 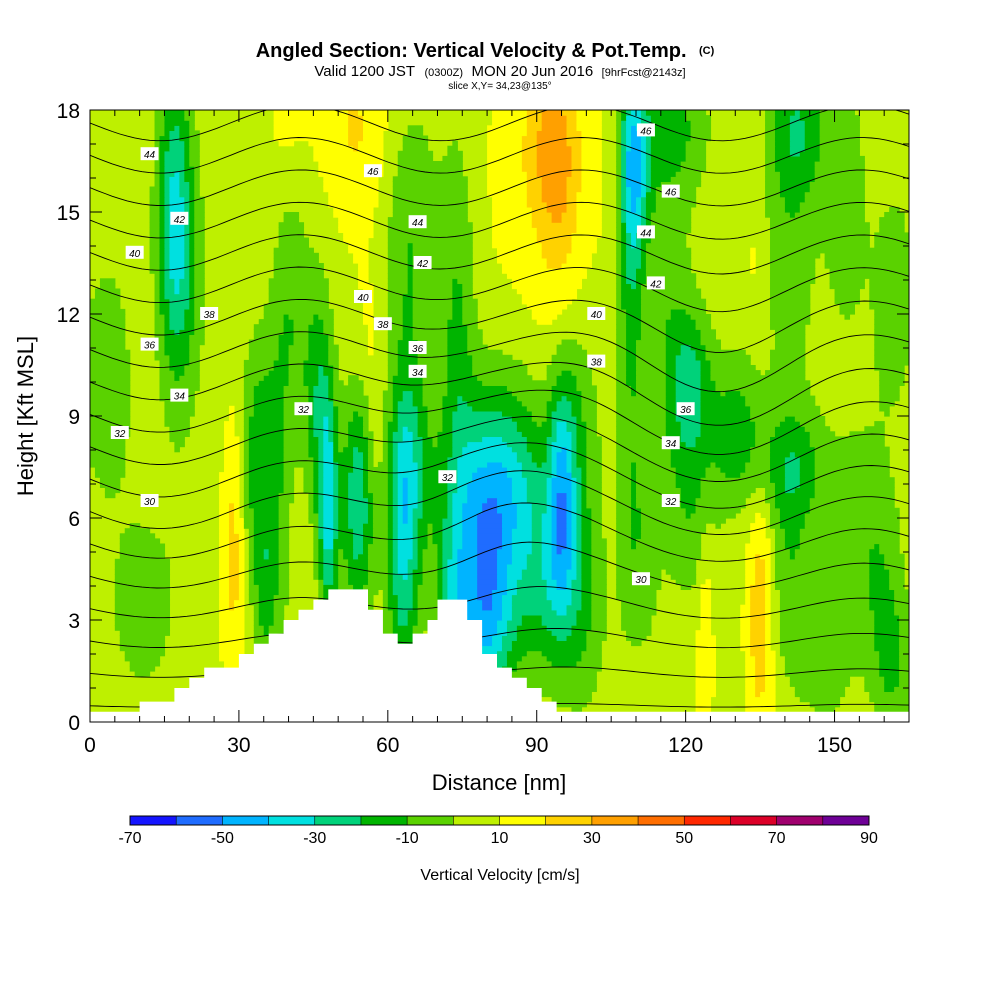 I want to click on theta-contour-label-text: 40, so click(x=135, y=254).